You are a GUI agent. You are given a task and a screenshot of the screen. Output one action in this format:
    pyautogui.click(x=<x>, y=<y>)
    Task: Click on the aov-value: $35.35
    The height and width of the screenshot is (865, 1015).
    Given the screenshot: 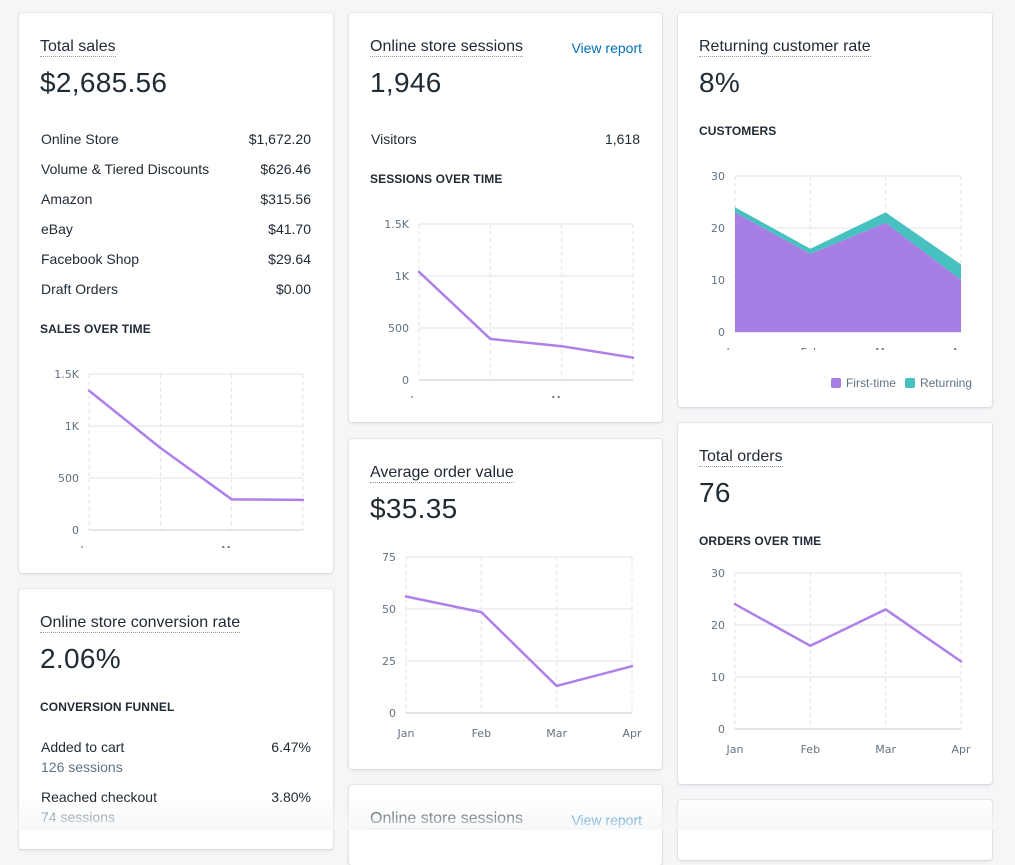 What is the action you would take?
    pyautogui.click(x=414, y=508)
    